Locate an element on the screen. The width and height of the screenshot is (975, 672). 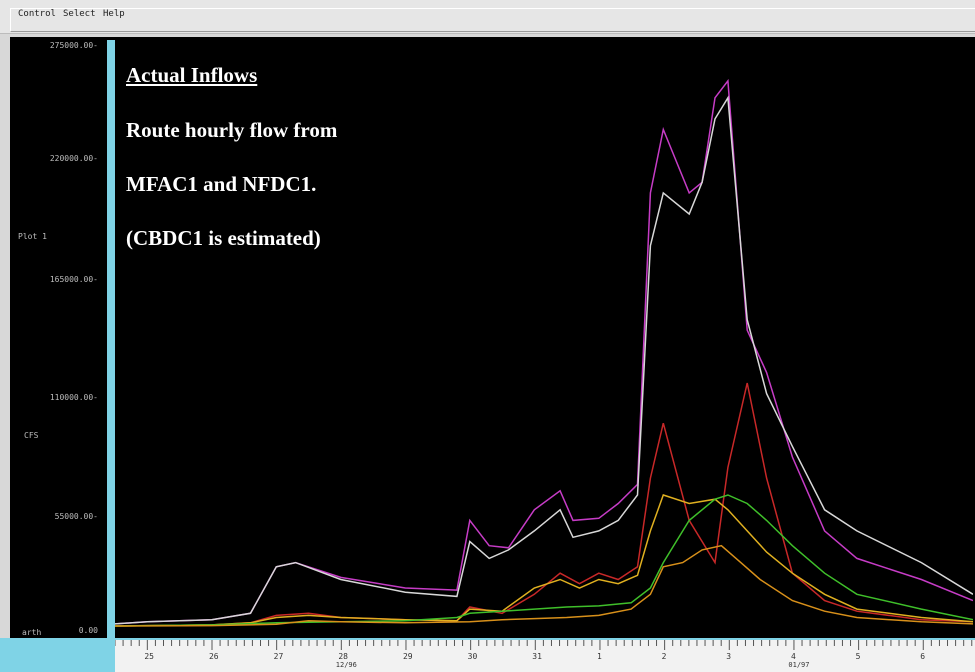
corner-label: arth is located at coordinates (32, 632).